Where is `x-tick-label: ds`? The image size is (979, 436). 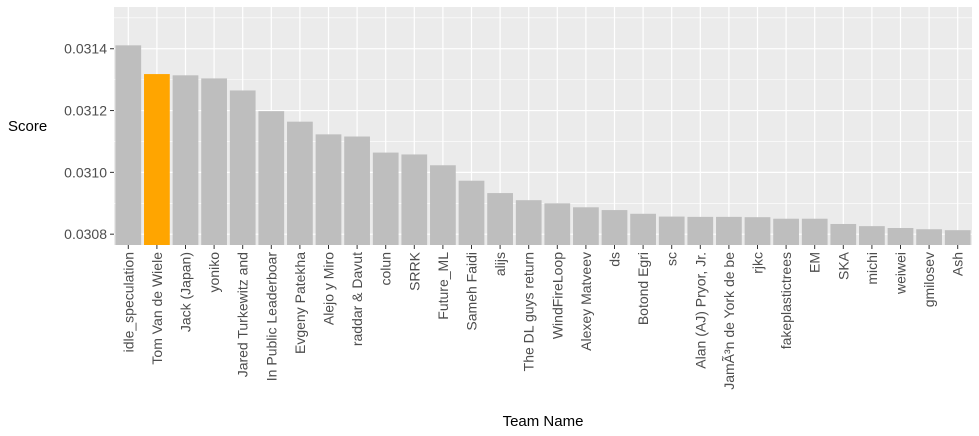
x-tick-label: ds is located at coordinates (615, 259).